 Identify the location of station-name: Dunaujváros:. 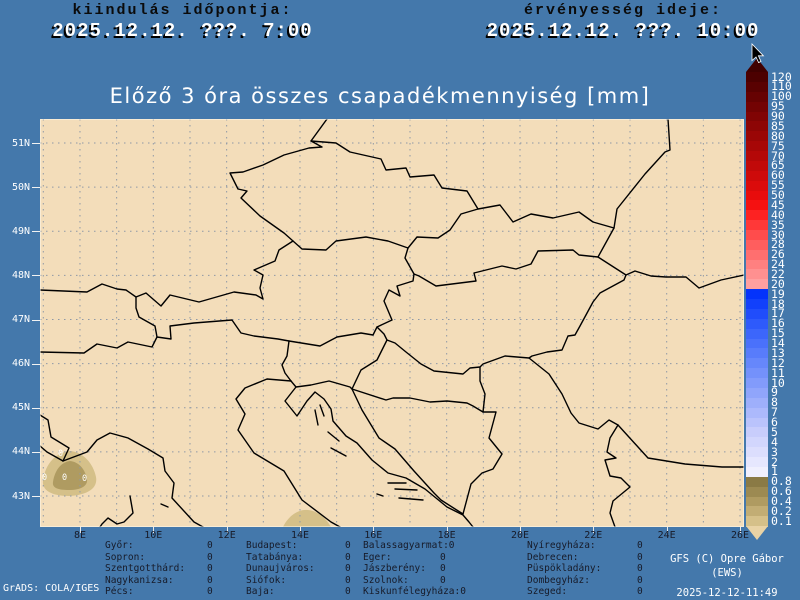
(280, 569).